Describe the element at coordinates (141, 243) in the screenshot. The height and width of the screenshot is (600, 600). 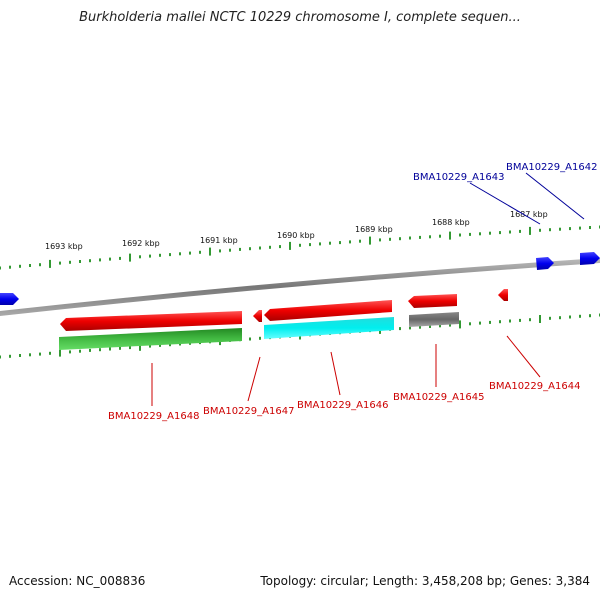
I see `scale-label-1692: 1692 kbp` at that location.